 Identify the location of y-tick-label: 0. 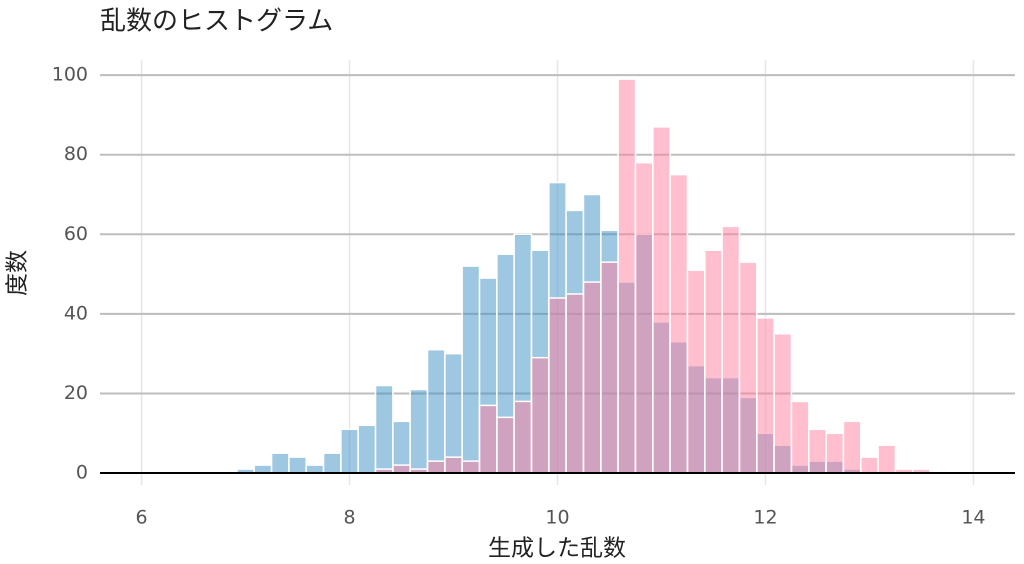
(82, 473).